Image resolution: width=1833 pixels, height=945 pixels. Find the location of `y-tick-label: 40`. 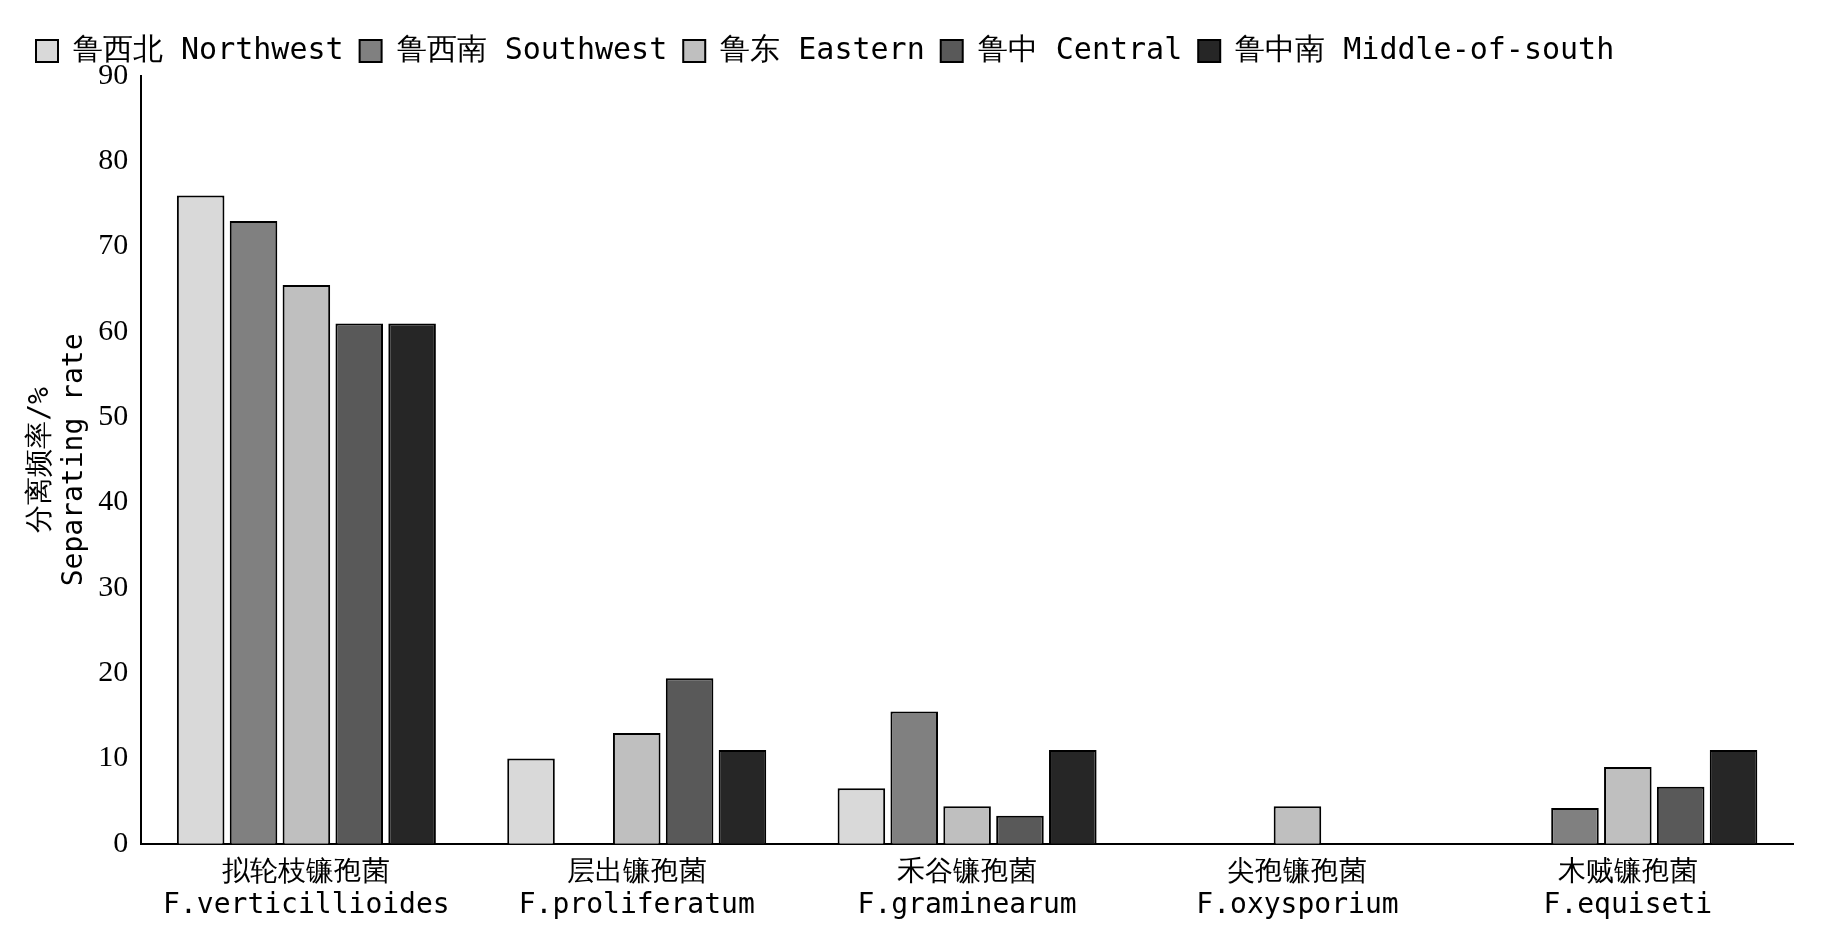

y-tick-label: 40 is located at coordinates (113, 500).